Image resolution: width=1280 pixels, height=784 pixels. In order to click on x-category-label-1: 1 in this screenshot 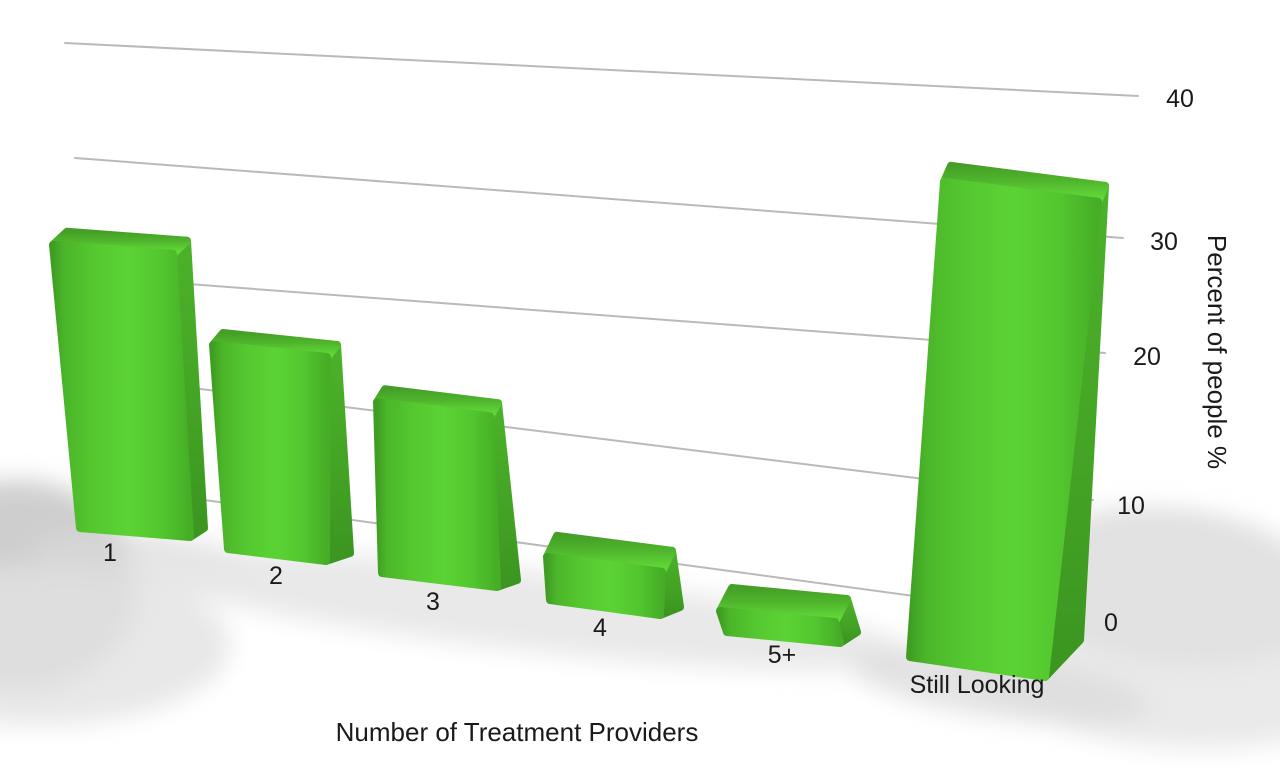, I will do `click(110, 553)`.